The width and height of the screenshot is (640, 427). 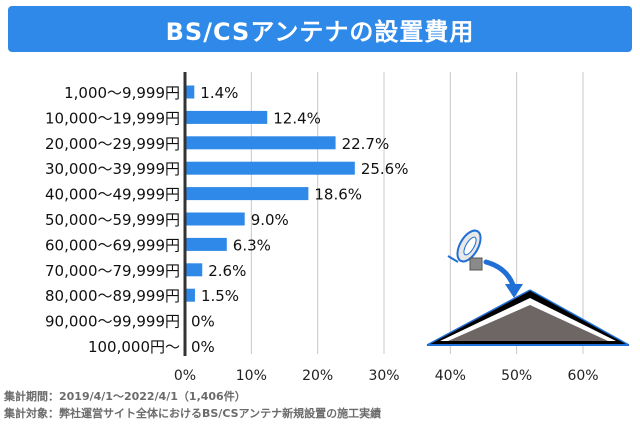 What do you see at coordinates (297, 118) in the screenshot?
I see `value-label: 12.4%` at bounding box center [297, 118].